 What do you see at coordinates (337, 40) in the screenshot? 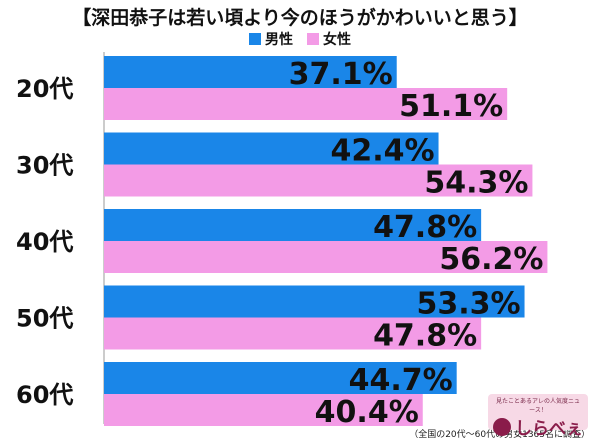
I see `legend-label-female: 女性` at bounding box center [337, 40].